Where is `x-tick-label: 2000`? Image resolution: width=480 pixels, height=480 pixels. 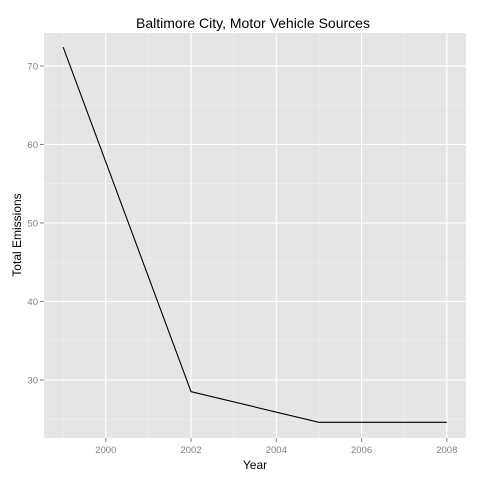
x-tick-label: 2000 is located at coordinates (105, 450).